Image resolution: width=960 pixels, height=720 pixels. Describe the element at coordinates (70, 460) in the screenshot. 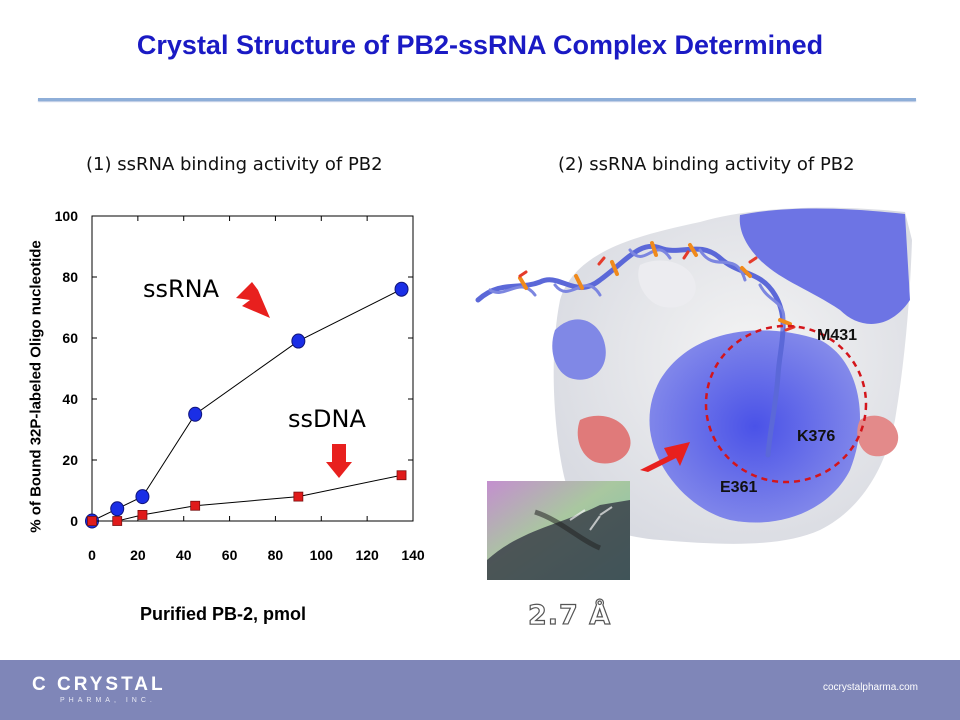

I see `y-tick-label: 20` at that location.